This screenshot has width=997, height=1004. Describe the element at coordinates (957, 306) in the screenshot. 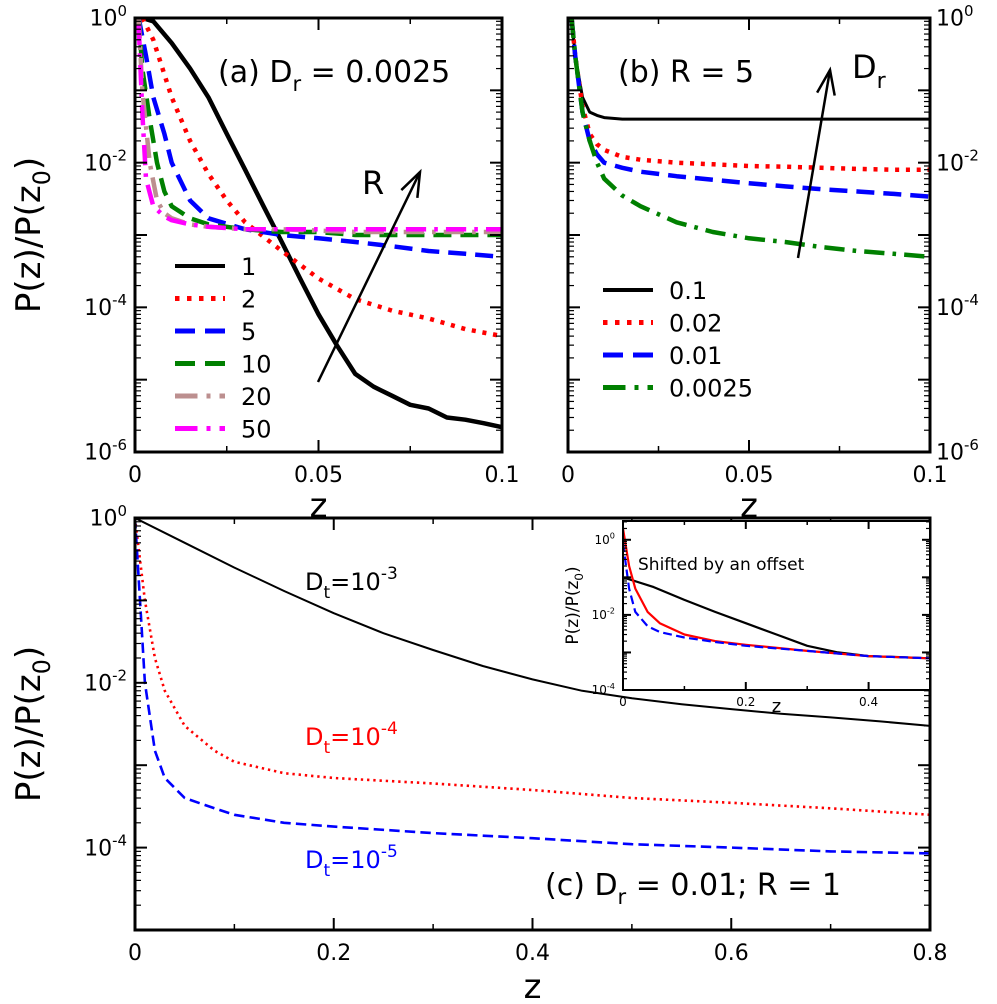

I see `y-tick-label-b-1: 10⁻⁴` at that location.